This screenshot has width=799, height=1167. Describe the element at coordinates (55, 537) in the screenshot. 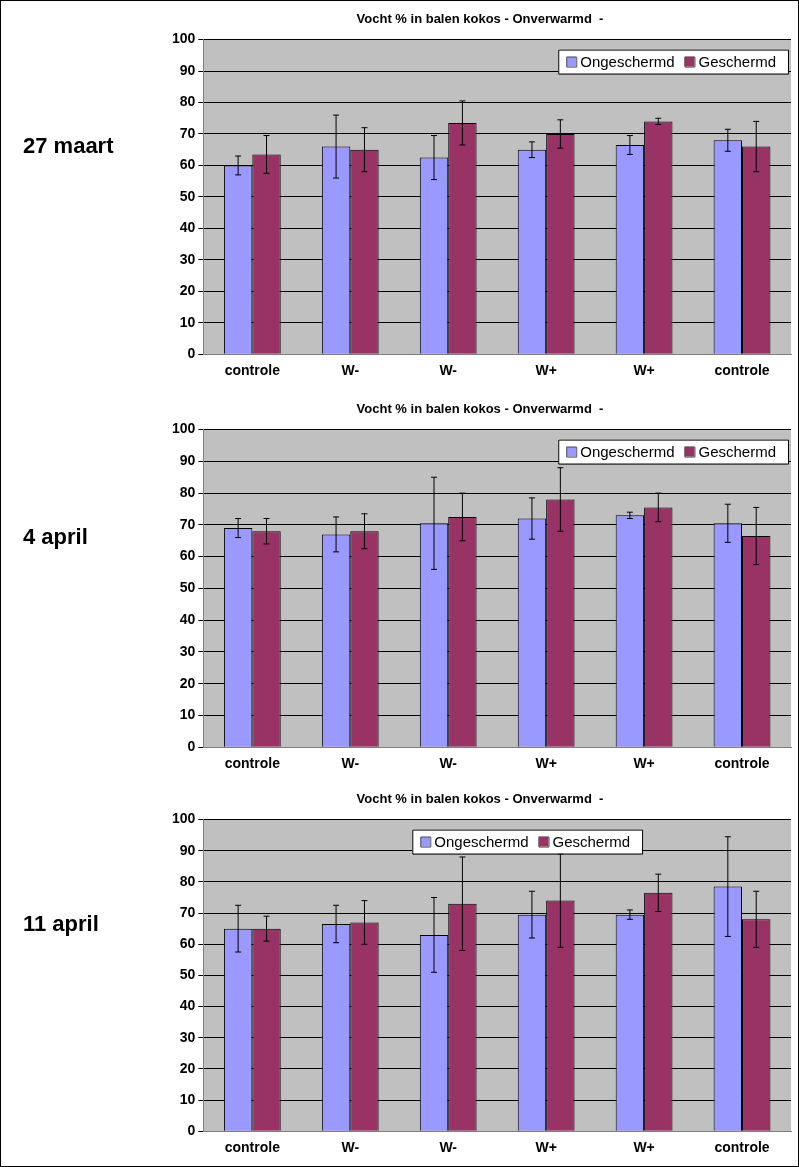

I see `text: 4 april` at that location.